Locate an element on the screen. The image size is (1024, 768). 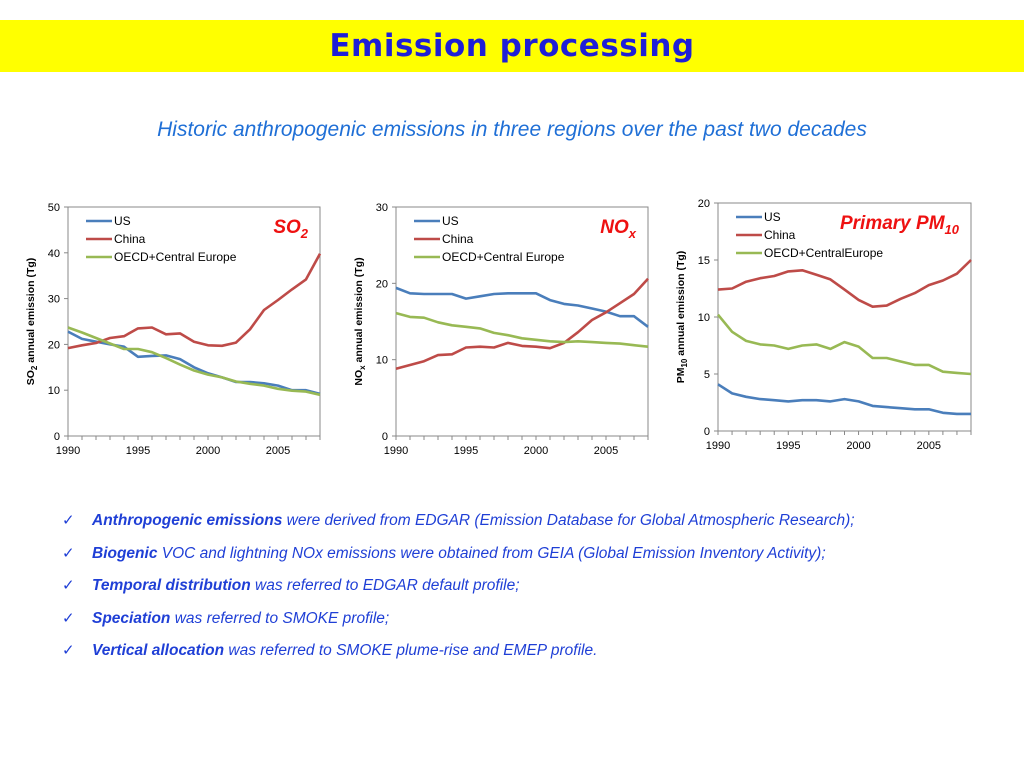
so2-series-line-oecd is located at coordinates (194, 361).